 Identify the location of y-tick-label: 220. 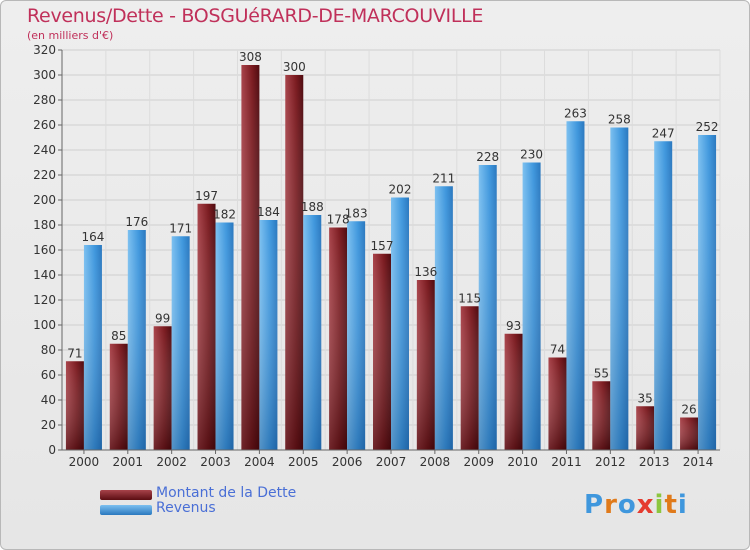
(44, 175).